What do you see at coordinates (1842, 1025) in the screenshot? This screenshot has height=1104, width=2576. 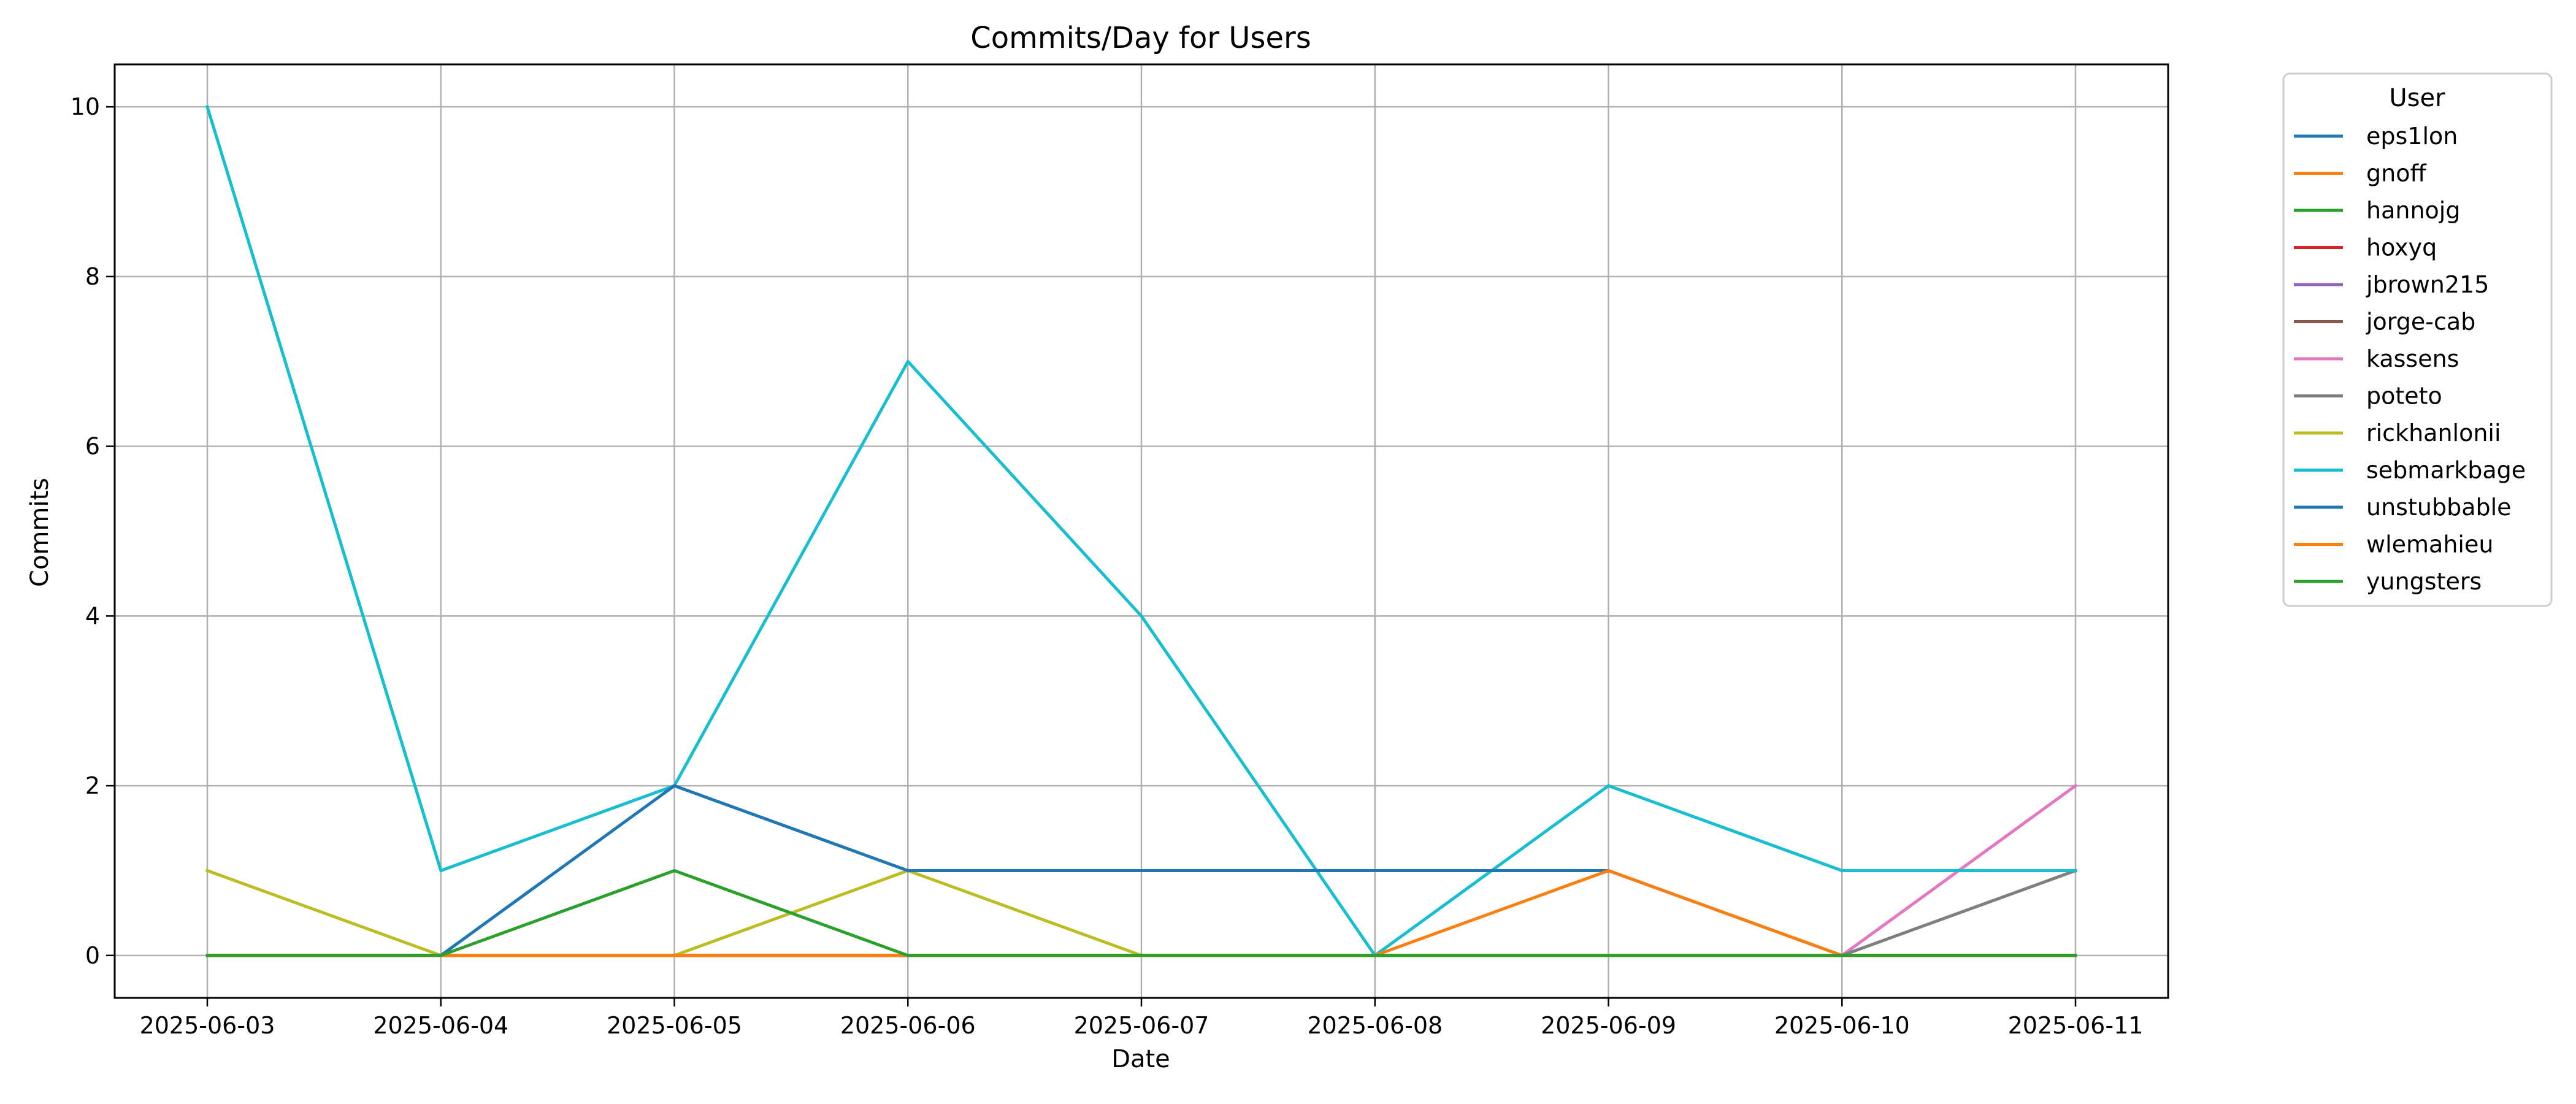 I see `x-tick-label: 2025-06-10` at bounding box center [1842, 1025].